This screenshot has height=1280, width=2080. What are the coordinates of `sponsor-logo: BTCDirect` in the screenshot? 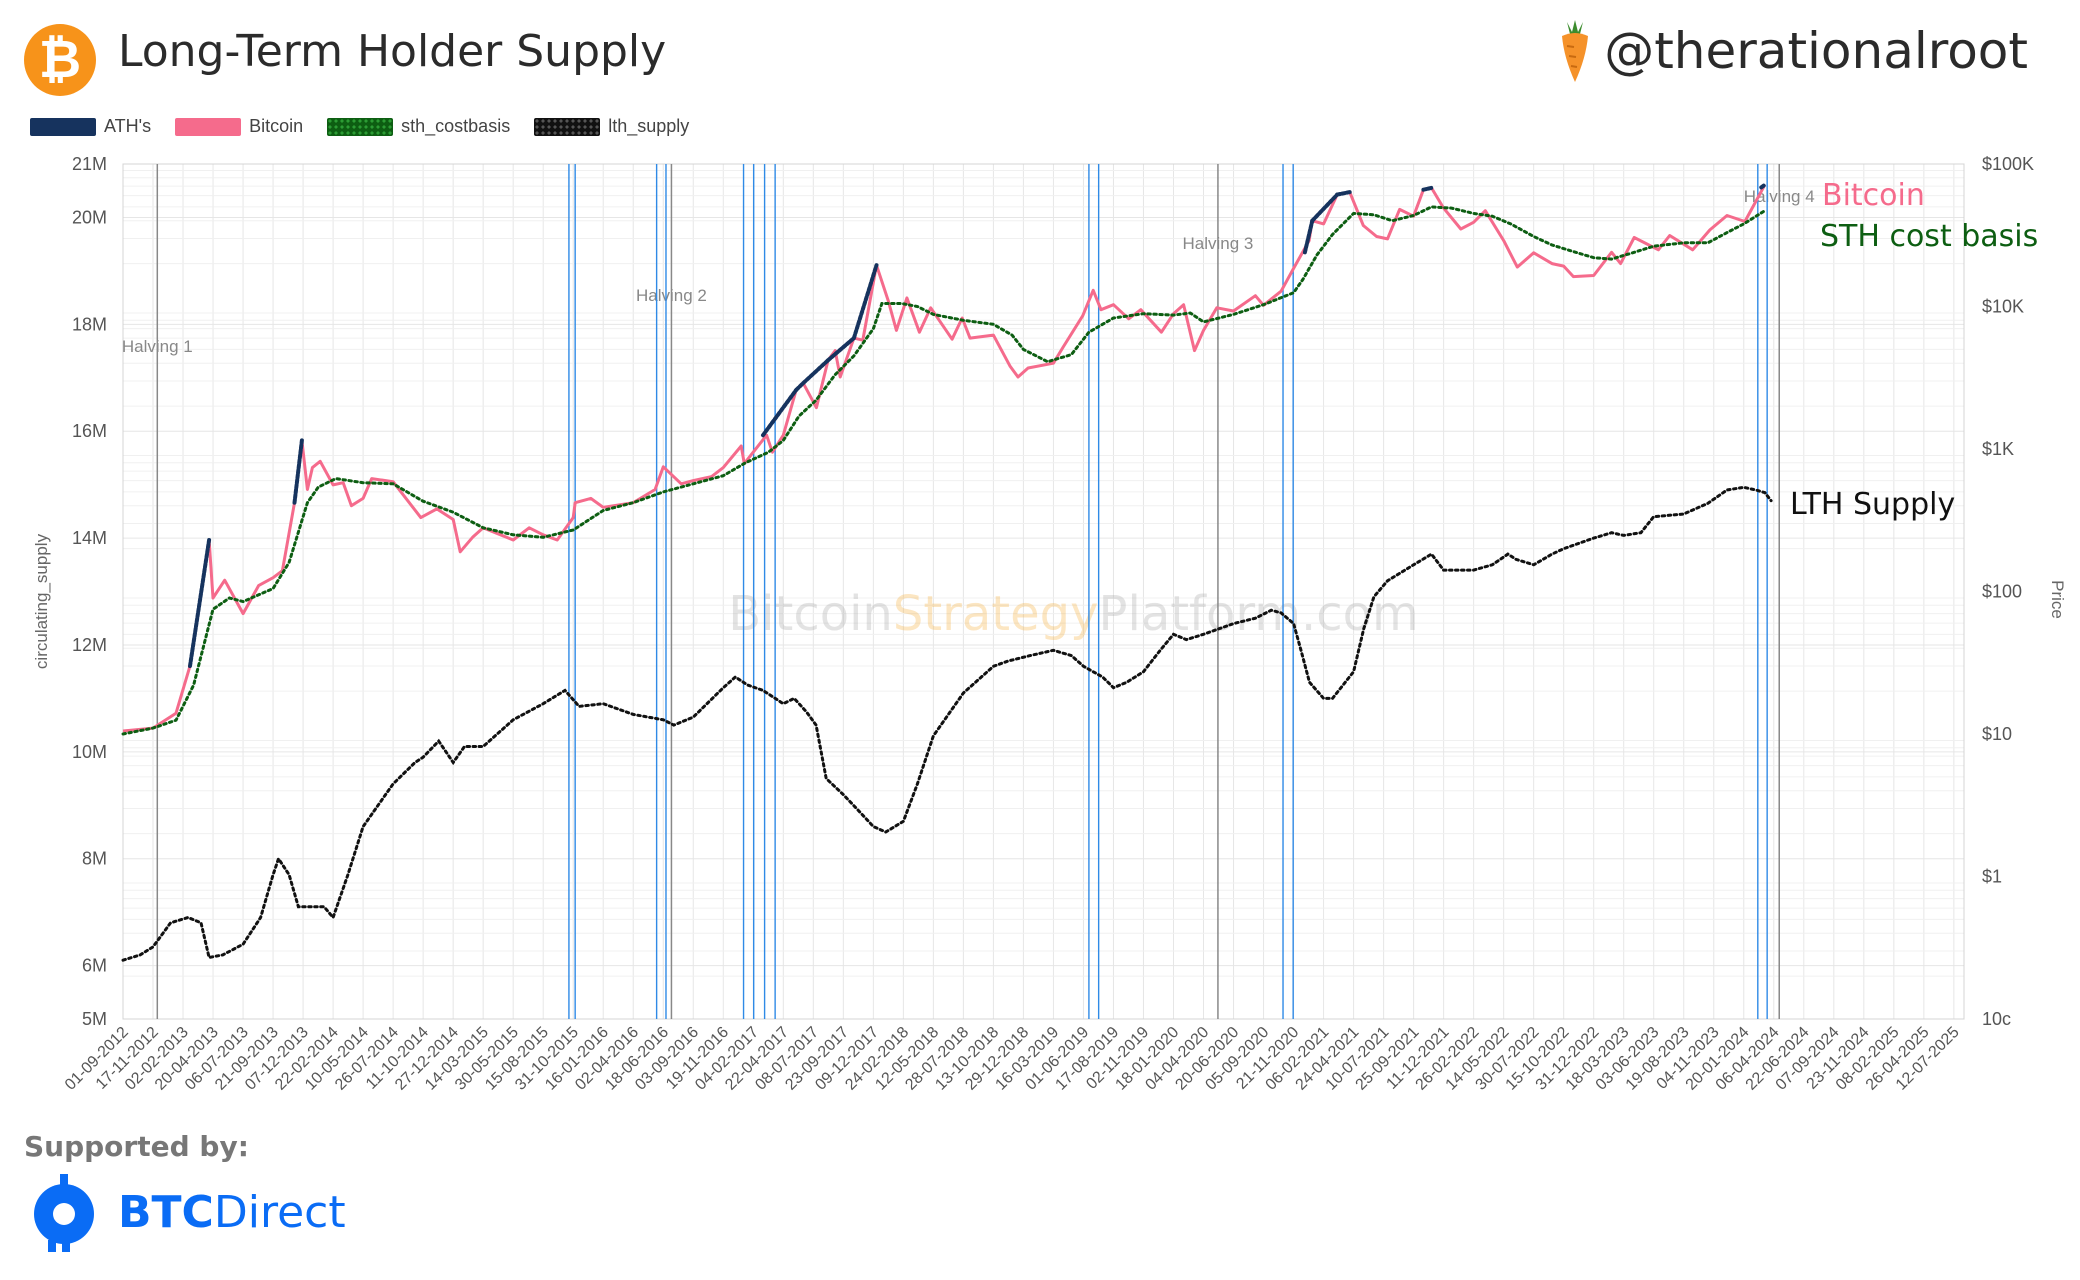 It's located at (188, 1212).